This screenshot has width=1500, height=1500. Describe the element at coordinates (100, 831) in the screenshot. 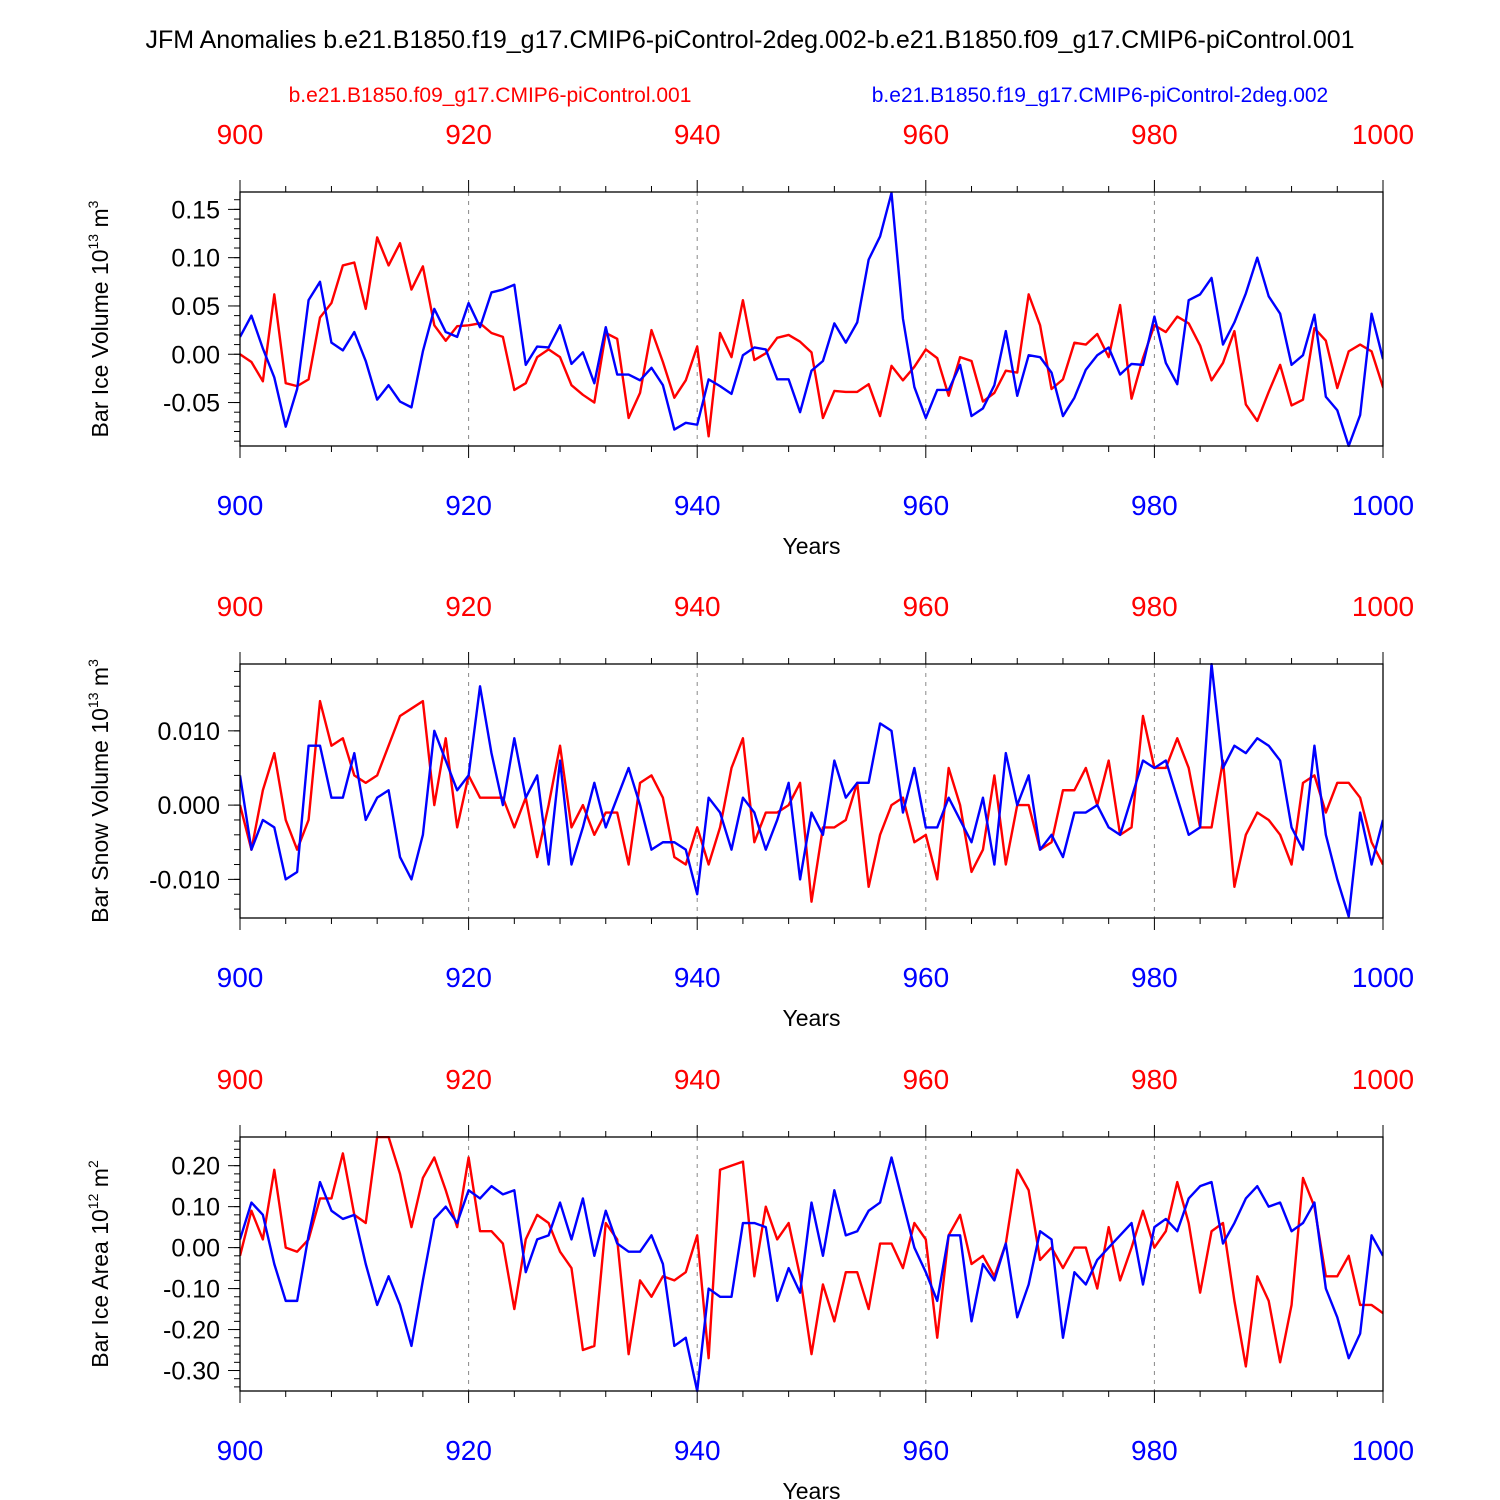

I see `y-axis-label-ylabel: Bar Snow Volume` at that location.